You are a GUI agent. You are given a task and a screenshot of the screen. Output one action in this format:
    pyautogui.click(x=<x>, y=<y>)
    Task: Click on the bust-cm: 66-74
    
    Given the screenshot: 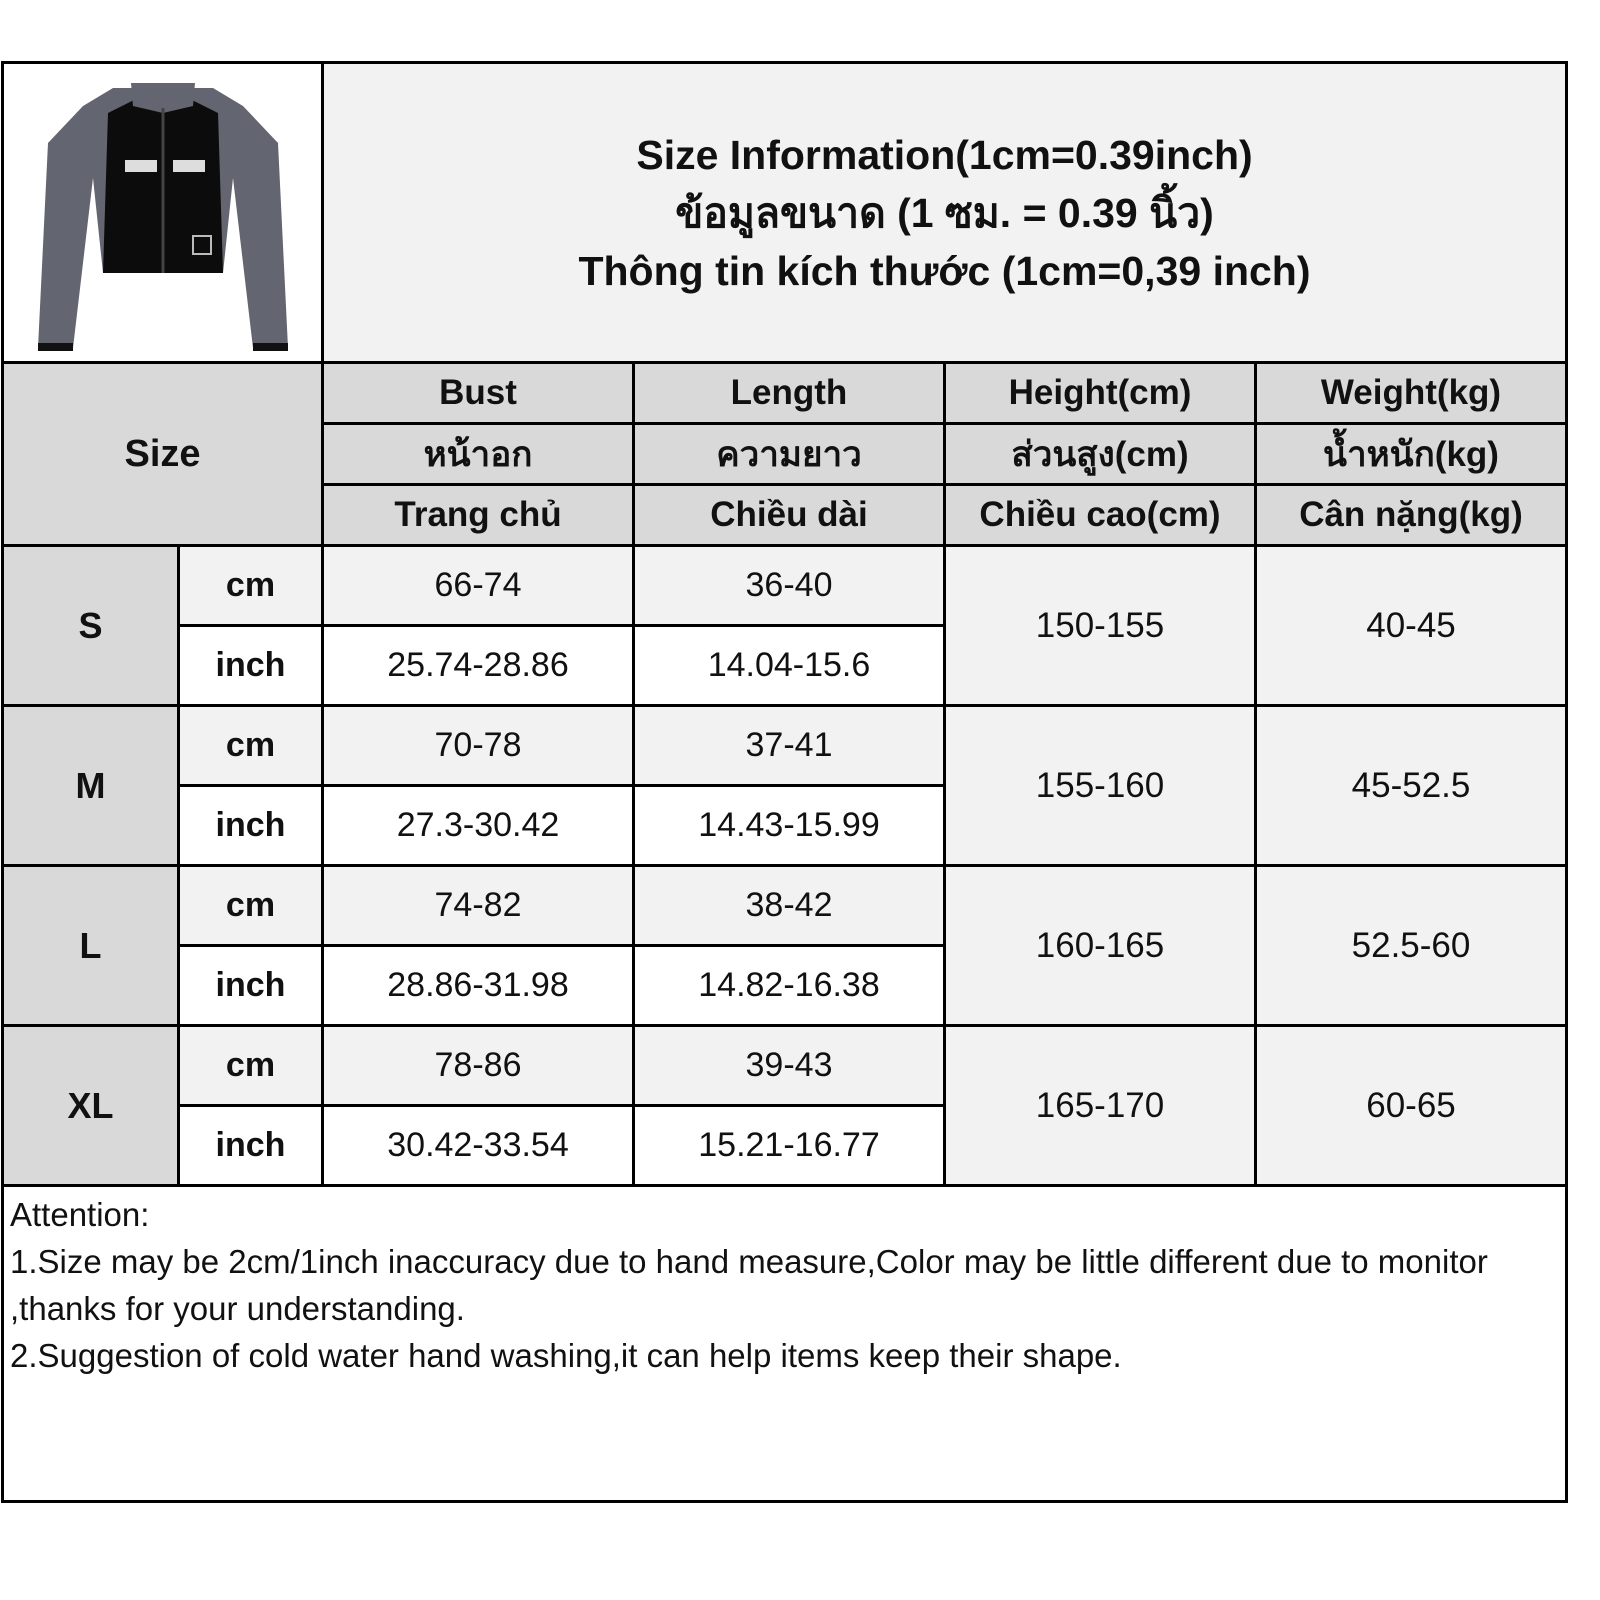 What is the action you would take?
    pyautogui.click(x=478, y=585)
    